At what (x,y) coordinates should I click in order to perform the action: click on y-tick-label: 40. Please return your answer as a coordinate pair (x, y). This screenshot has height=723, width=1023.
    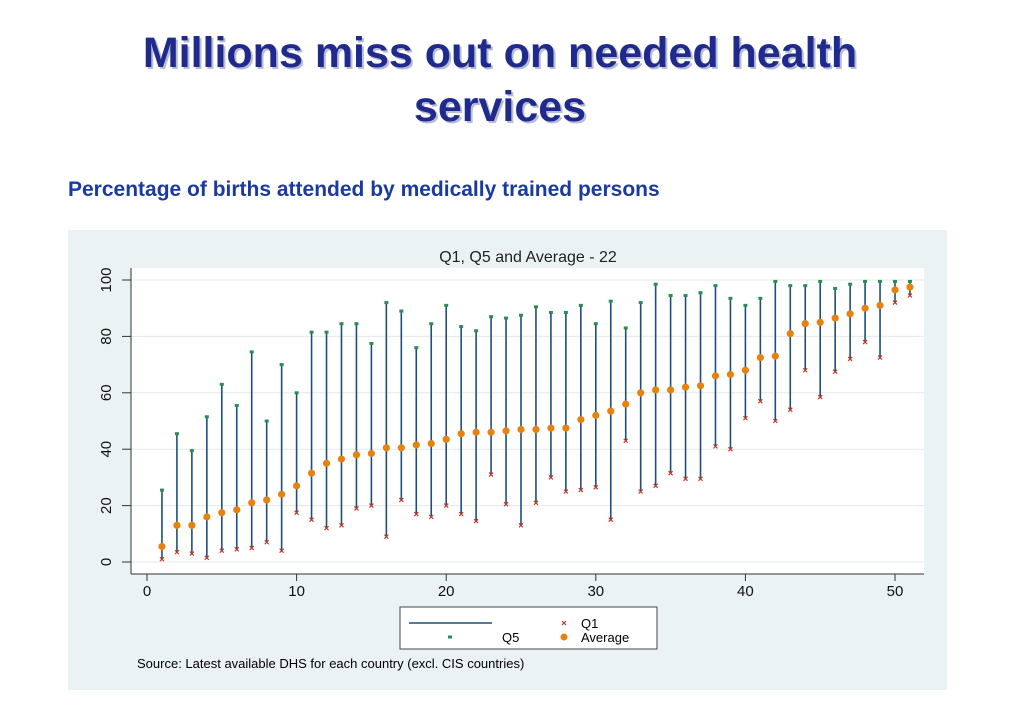
    Looking at the image, I should click on (106, 449).